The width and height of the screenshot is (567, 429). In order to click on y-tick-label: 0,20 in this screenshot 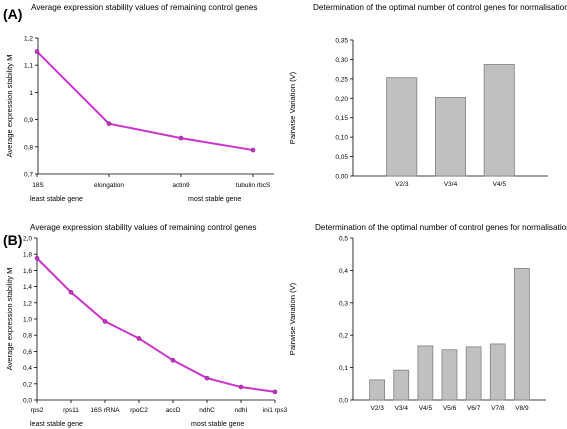, I will do `click(341, 99)`.